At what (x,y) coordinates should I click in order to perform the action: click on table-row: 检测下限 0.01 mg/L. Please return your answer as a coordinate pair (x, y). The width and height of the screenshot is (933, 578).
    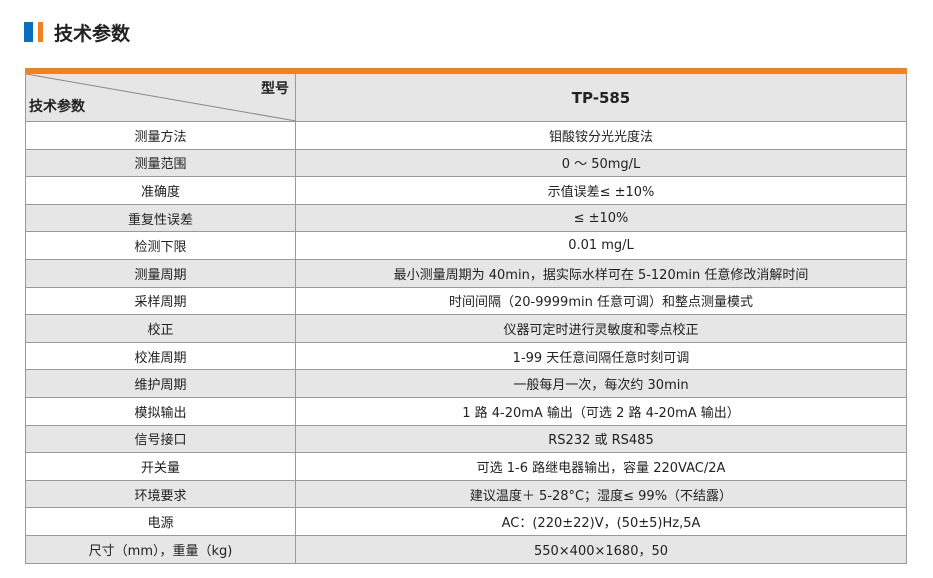
    Looking at the image, I should click on (466, 245).